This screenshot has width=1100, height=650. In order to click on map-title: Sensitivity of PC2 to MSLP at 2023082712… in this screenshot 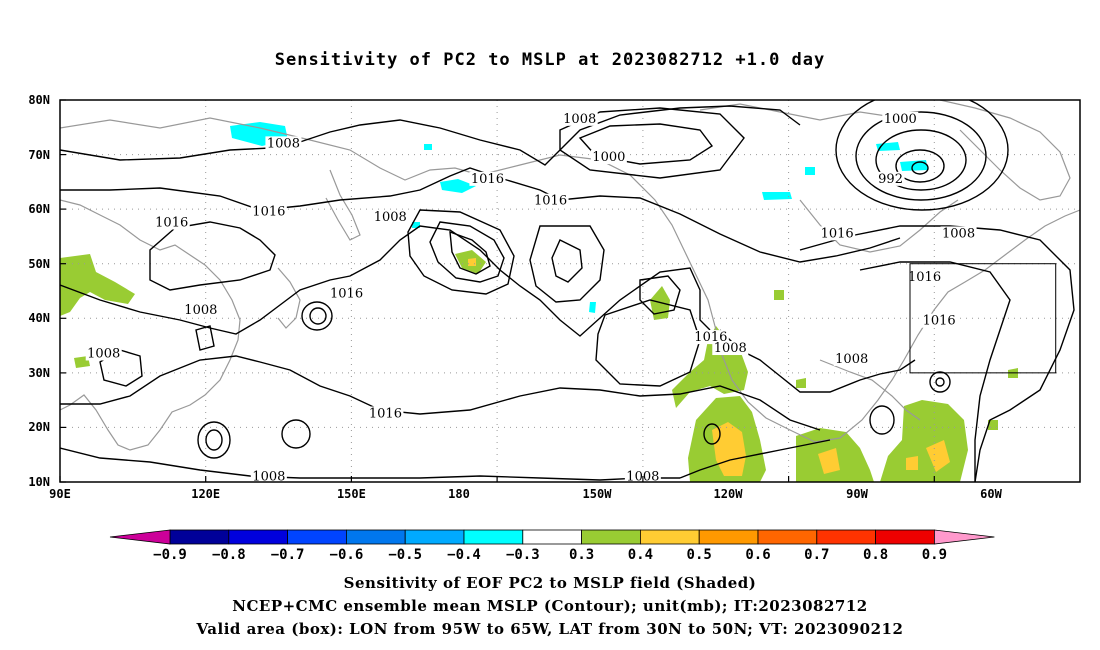, I will do `click(550, 60)`.